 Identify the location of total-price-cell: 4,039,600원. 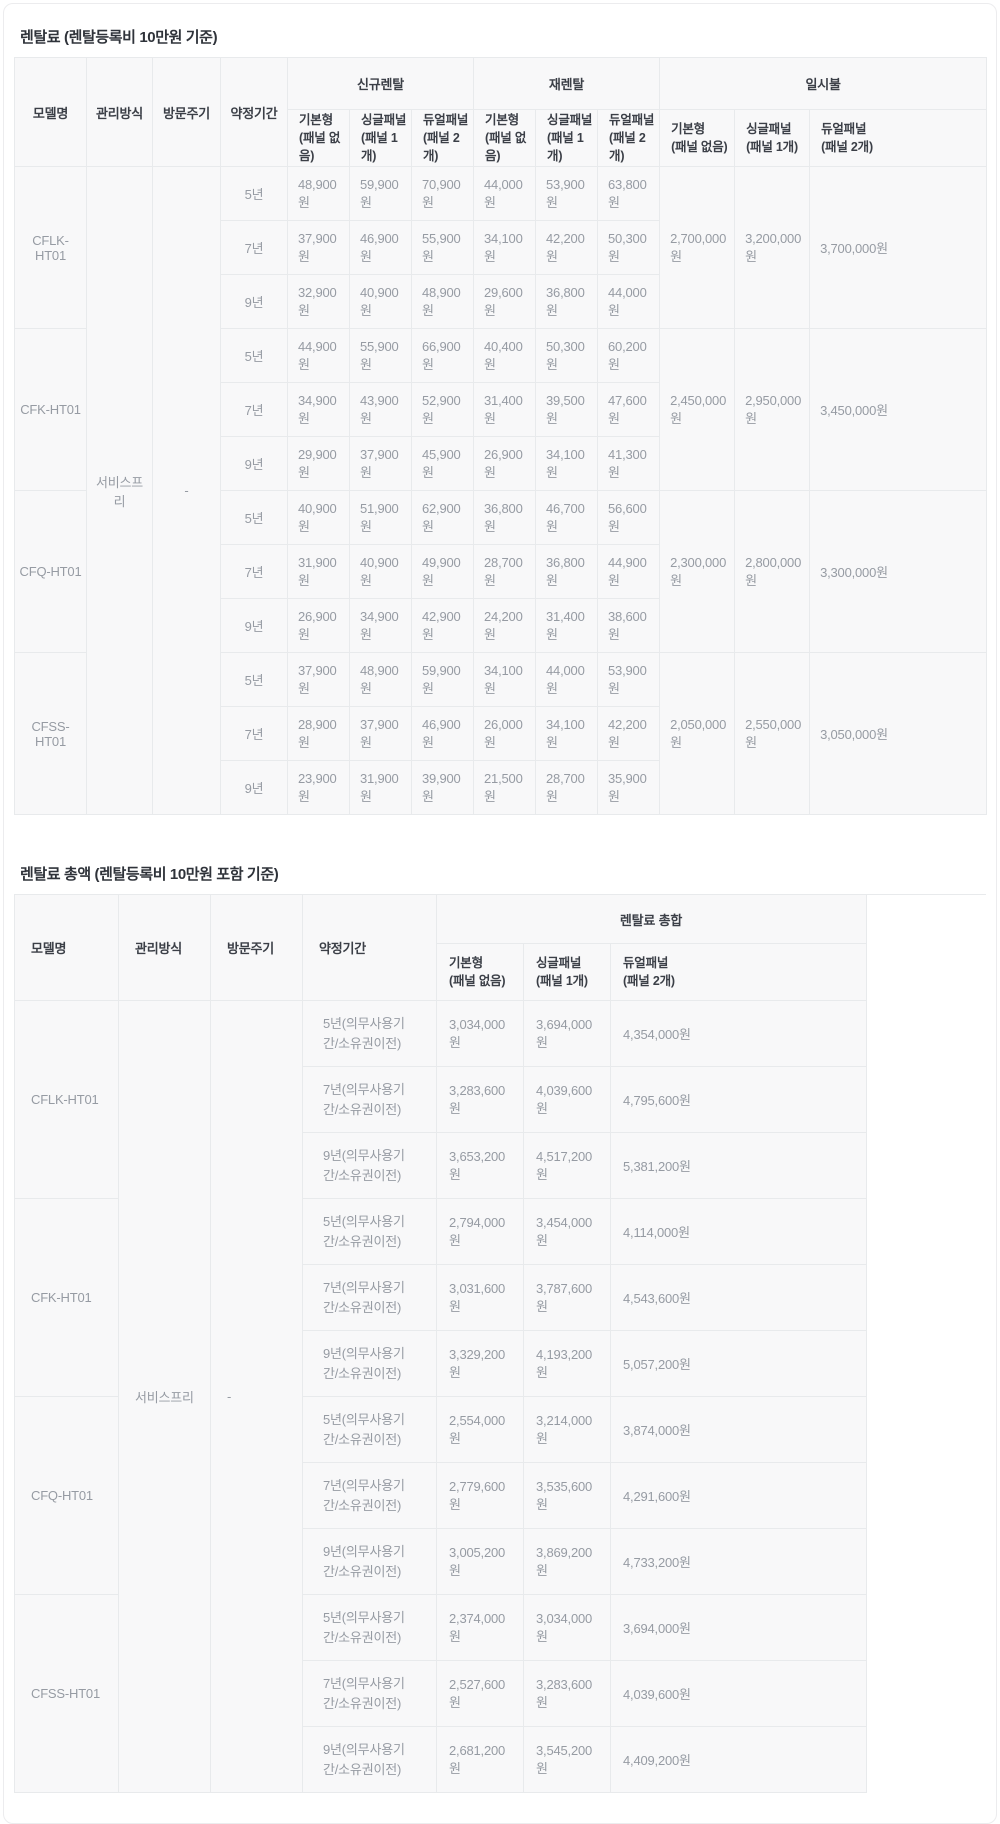
(738, 1694).